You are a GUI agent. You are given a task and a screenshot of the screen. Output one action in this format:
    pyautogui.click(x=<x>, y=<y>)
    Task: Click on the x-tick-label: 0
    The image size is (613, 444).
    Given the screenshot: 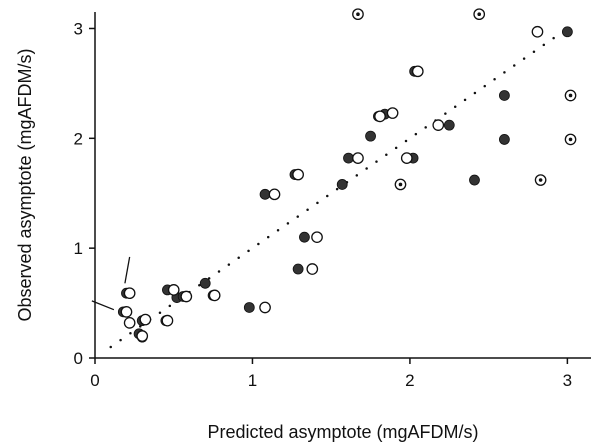 What is the action you would take?
    pyautogui.click(x=94, y=380)
    